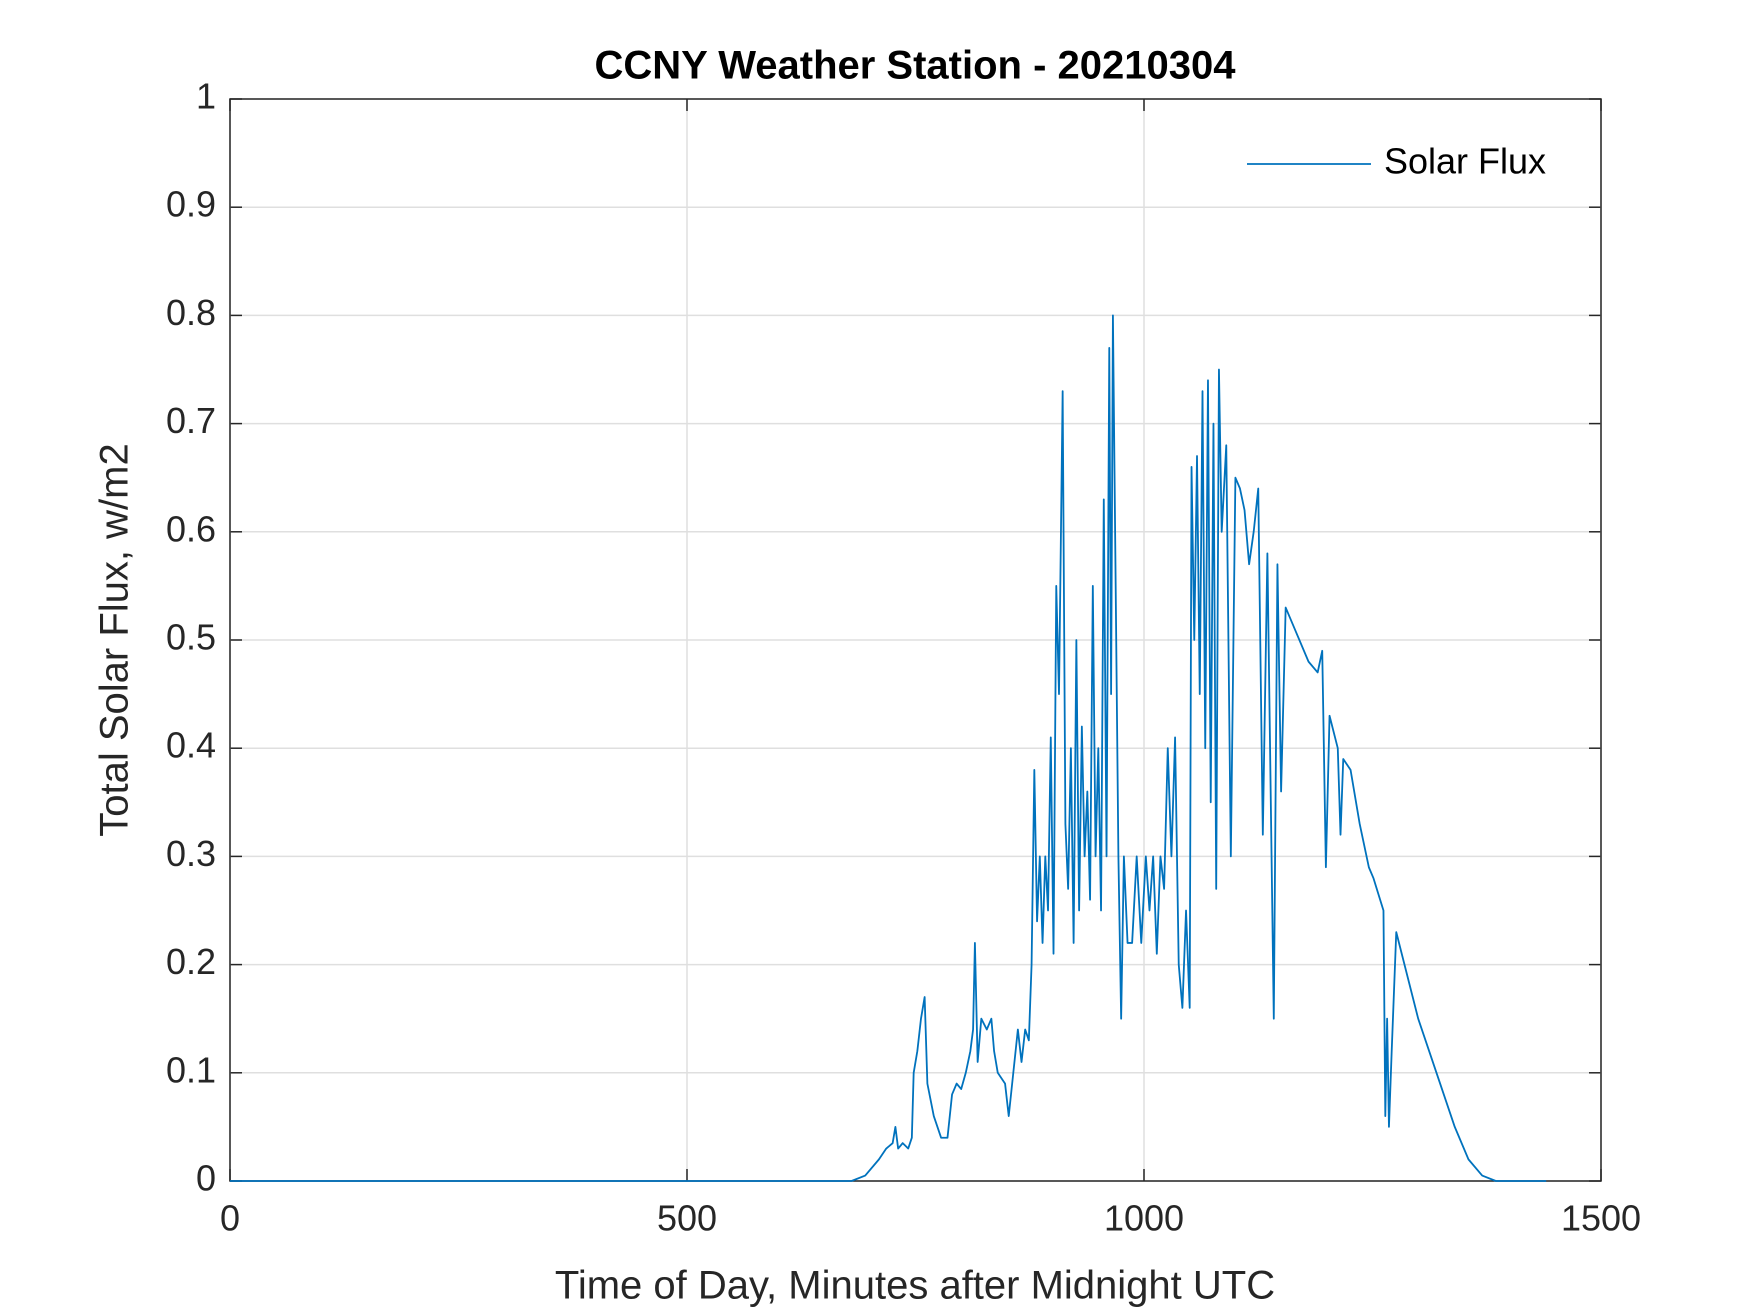 The height and width of the screenshot is (1313, 1750). I want to click on y-tick-label: 0, so click(206, 1178).